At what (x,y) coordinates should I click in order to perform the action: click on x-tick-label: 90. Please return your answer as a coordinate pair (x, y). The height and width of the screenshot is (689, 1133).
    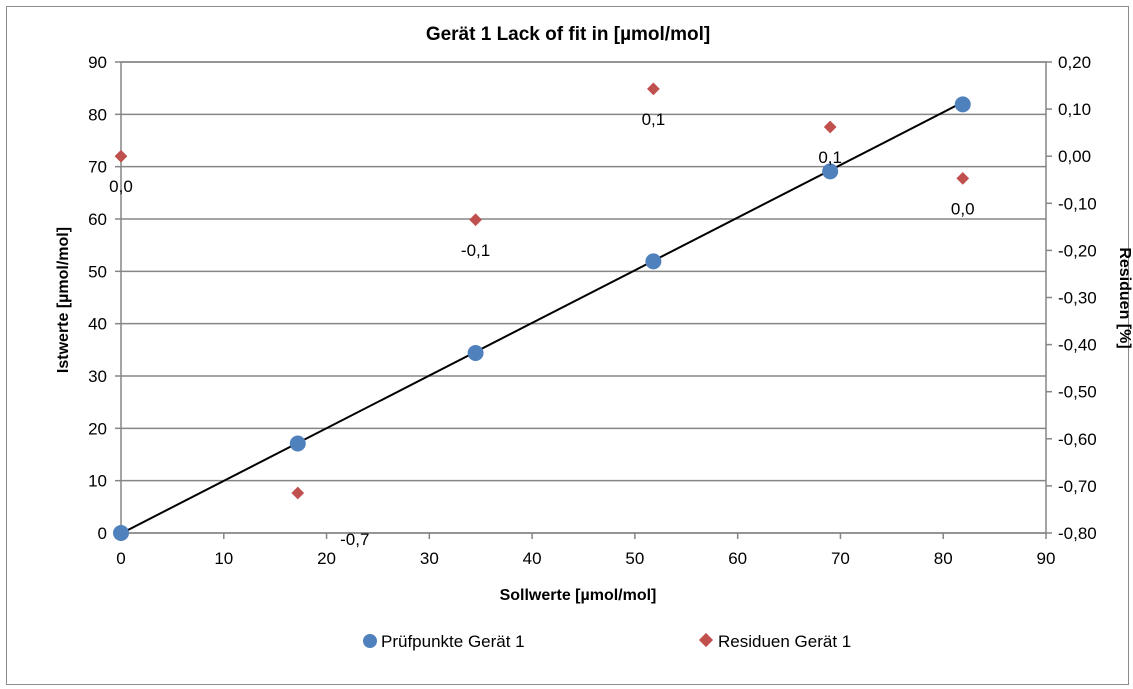
    Looking at the image, I should click on (1046, 558).